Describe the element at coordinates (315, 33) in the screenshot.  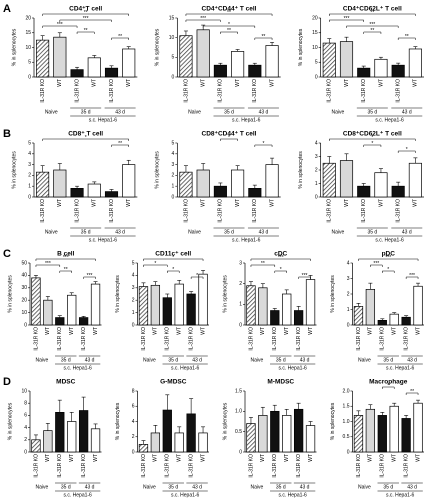
I see `y-tick-label: 15` at that location.